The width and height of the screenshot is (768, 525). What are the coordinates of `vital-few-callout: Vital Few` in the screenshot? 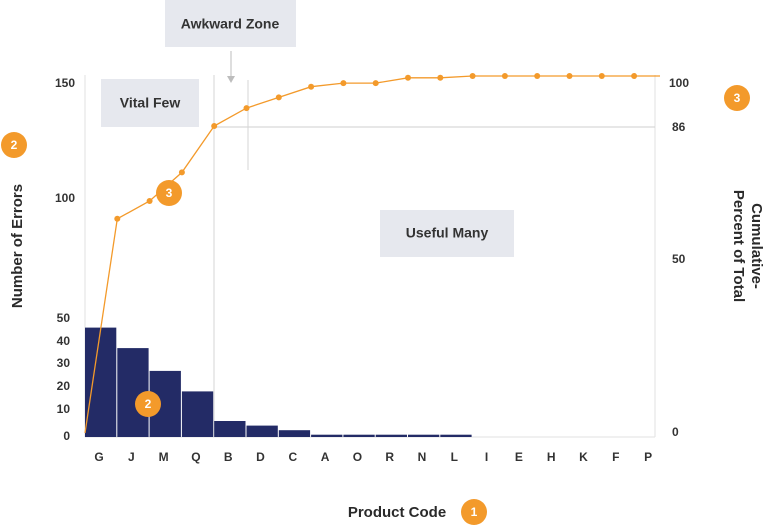 It's located at (150, 103).